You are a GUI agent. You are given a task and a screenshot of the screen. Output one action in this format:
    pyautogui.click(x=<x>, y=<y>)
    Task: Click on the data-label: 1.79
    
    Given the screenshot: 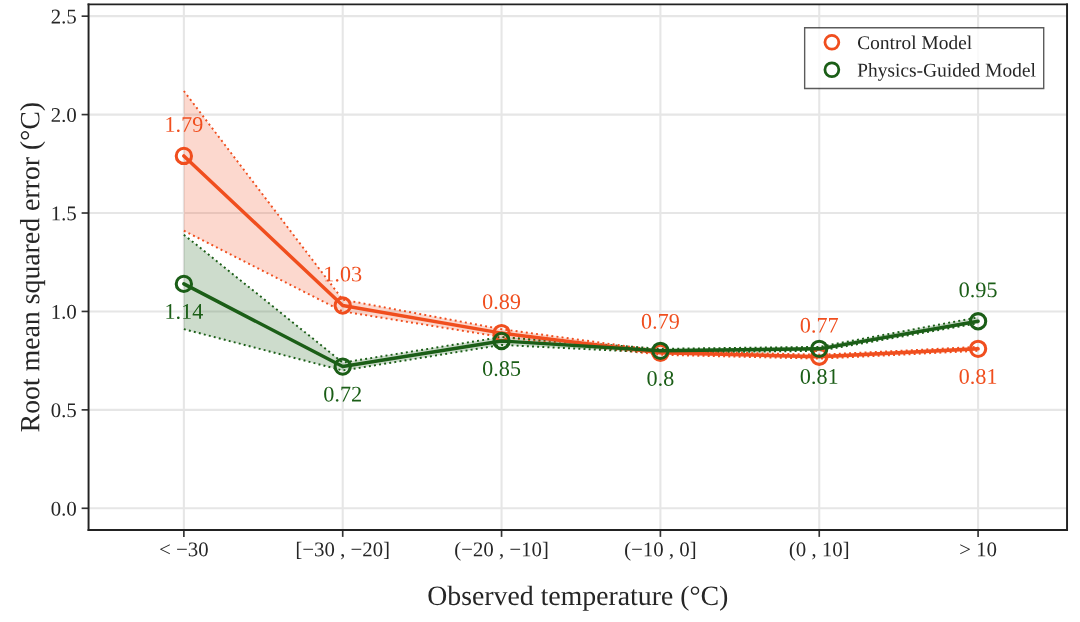 What is the action you would take?
    pyautogui.click(x=184, y=125)
    